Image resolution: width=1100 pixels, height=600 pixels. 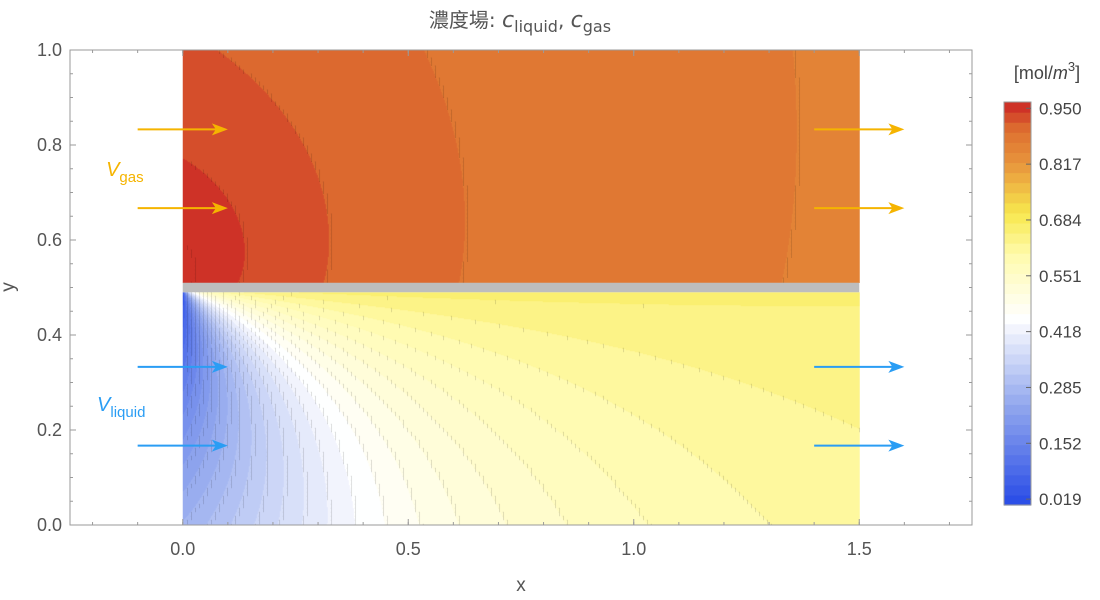 What do you see at coordinates (508, 20) in the screenshot?
I see `chart-title-var-liquid: c` at bounding box center [508, 20].